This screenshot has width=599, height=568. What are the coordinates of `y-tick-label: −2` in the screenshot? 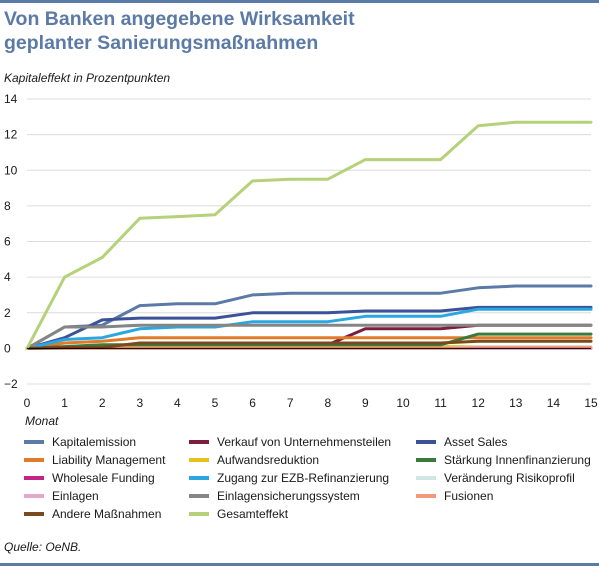 It's located at (11, 384).